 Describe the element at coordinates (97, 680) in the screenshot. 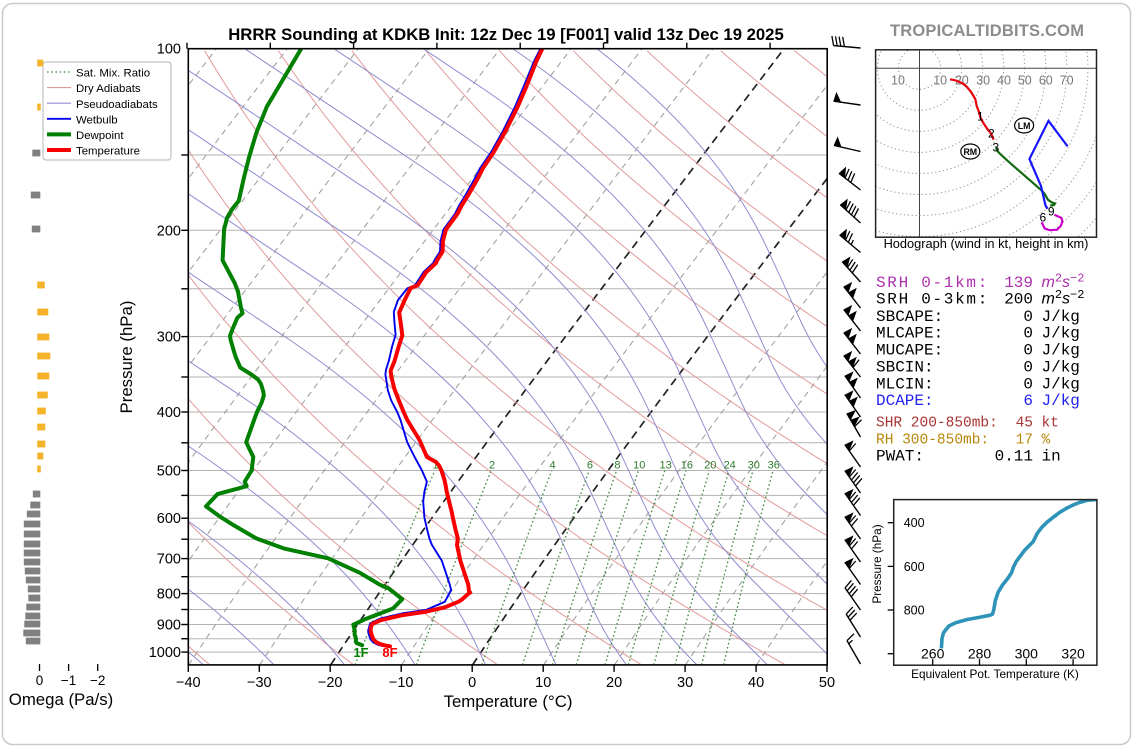

I see `svg-text: −2` at that location.